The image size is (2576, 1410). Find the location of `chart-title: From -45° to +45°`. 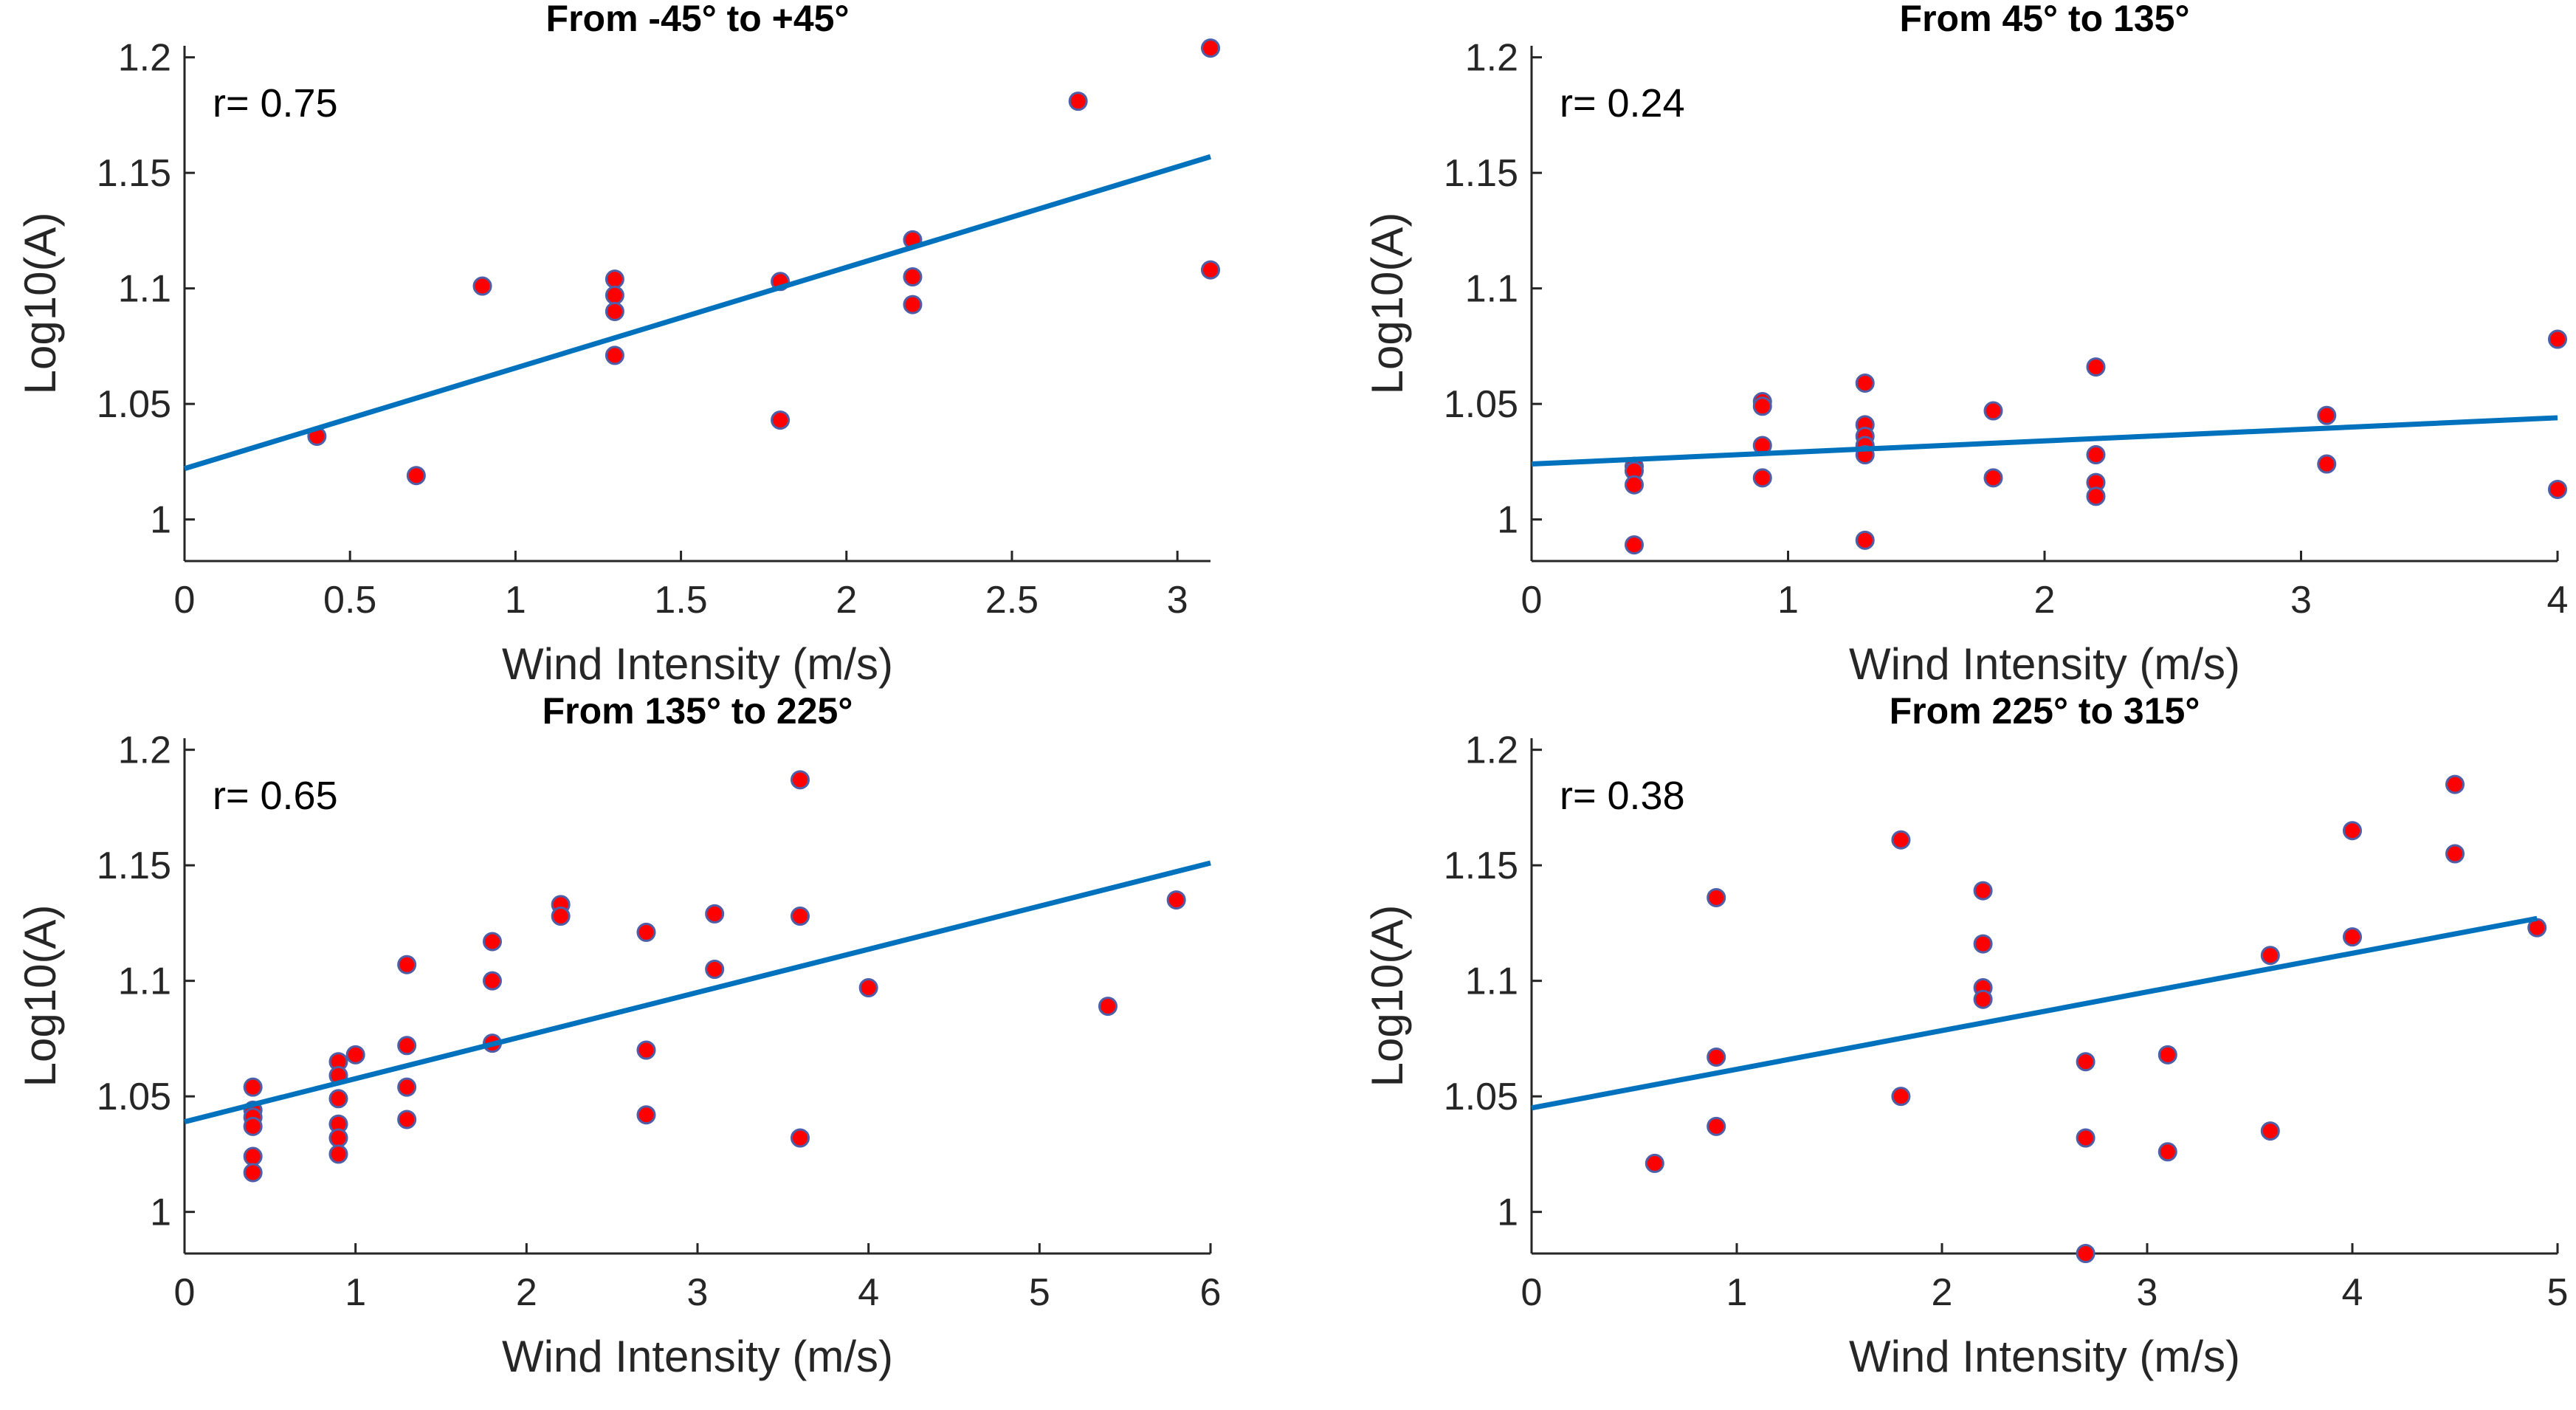

chart-title: From -45° to +45° is located at coordinates (698, 19).